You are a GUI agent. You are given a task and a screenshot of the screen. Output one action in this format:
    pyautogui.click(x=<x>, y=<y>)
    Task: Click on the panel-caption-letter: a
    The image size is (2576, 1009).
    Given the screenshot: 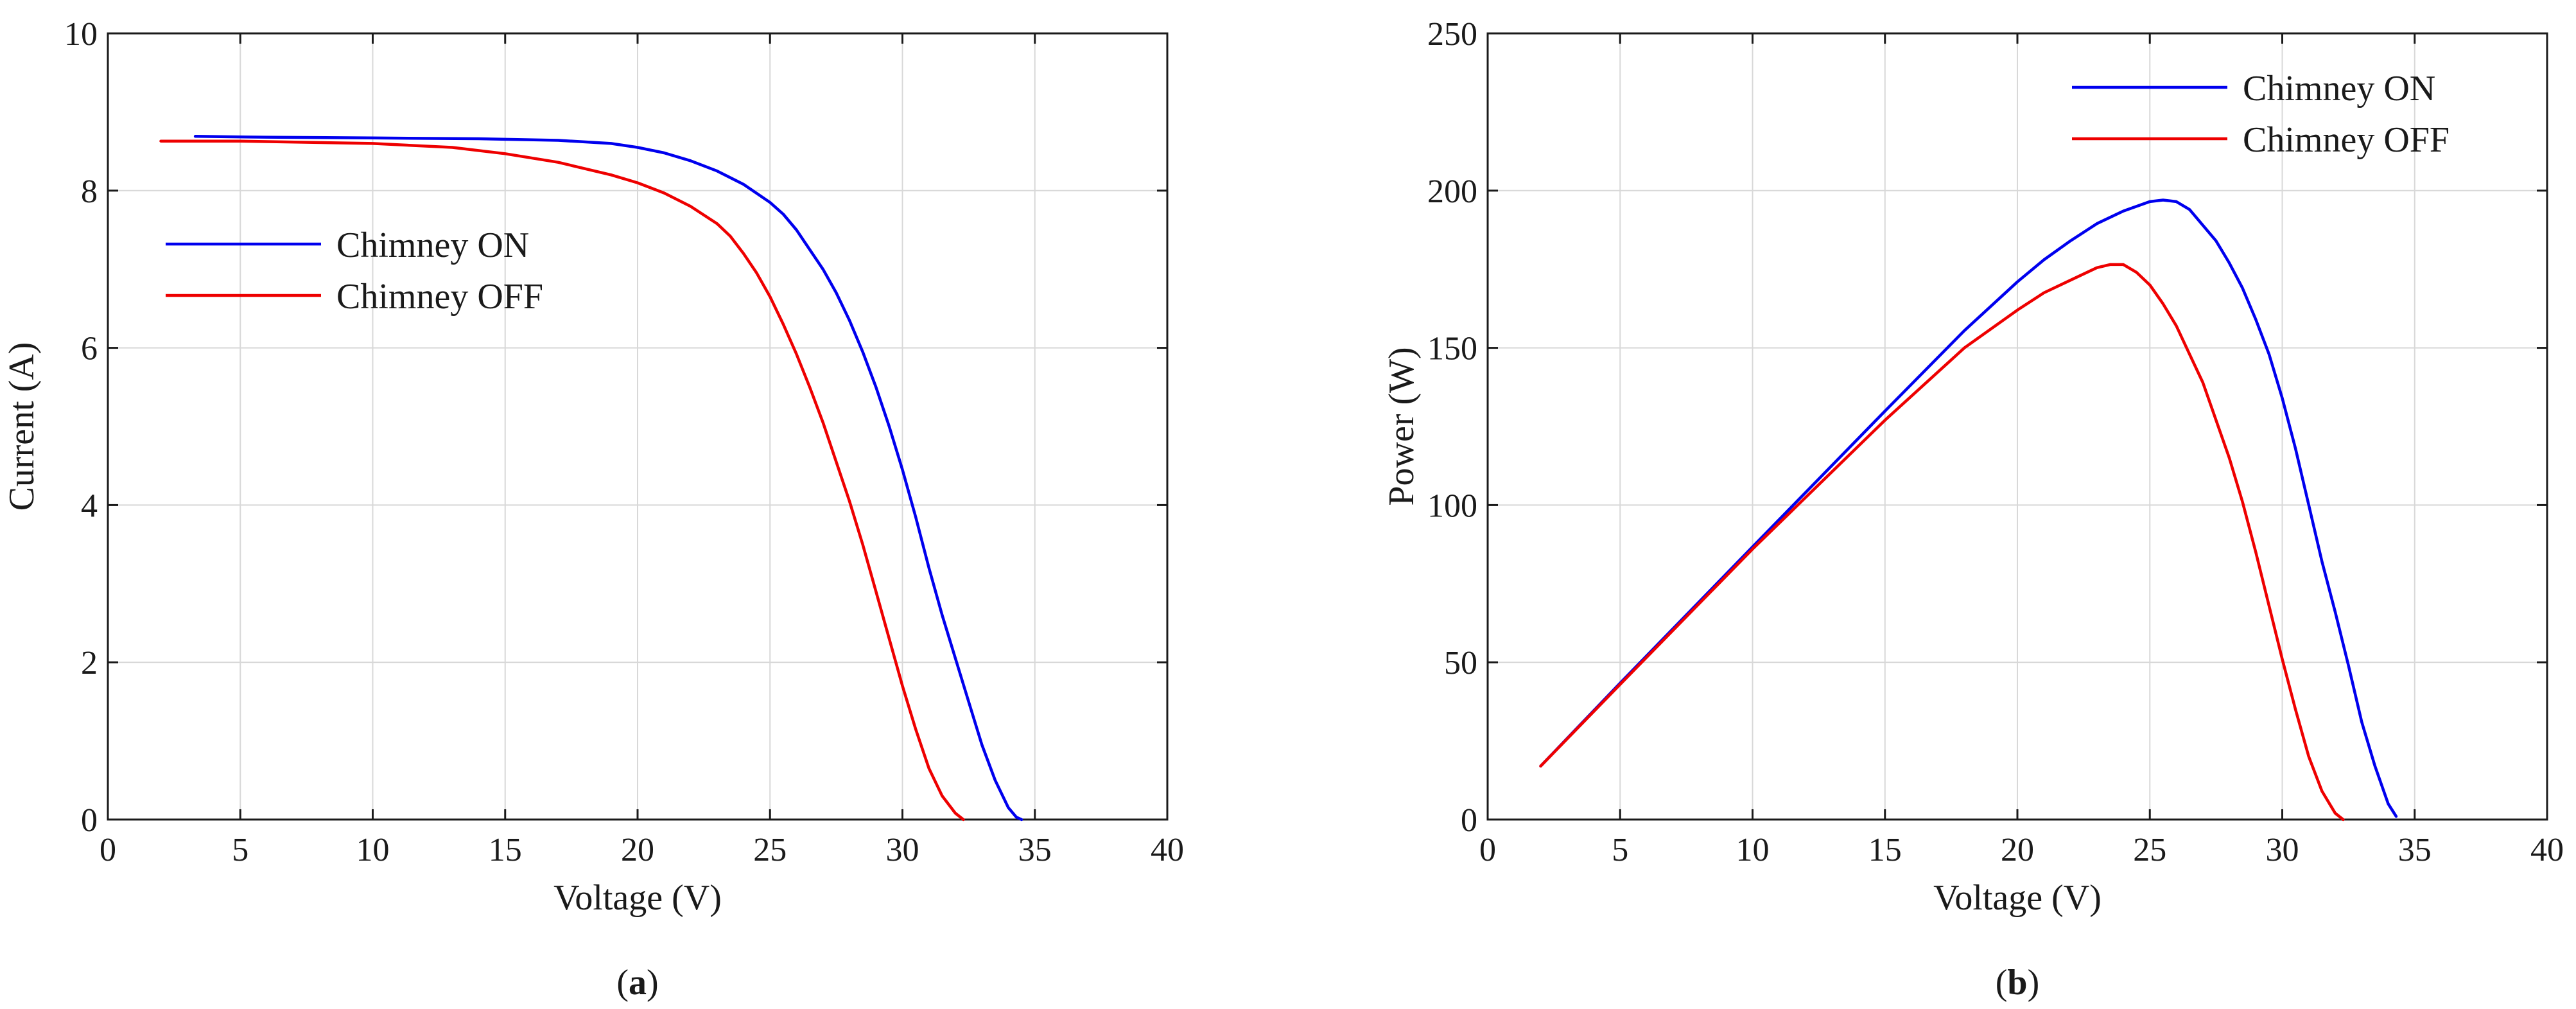 What is the action you would take?
    pyautogui.click(x=638, y=983)
    